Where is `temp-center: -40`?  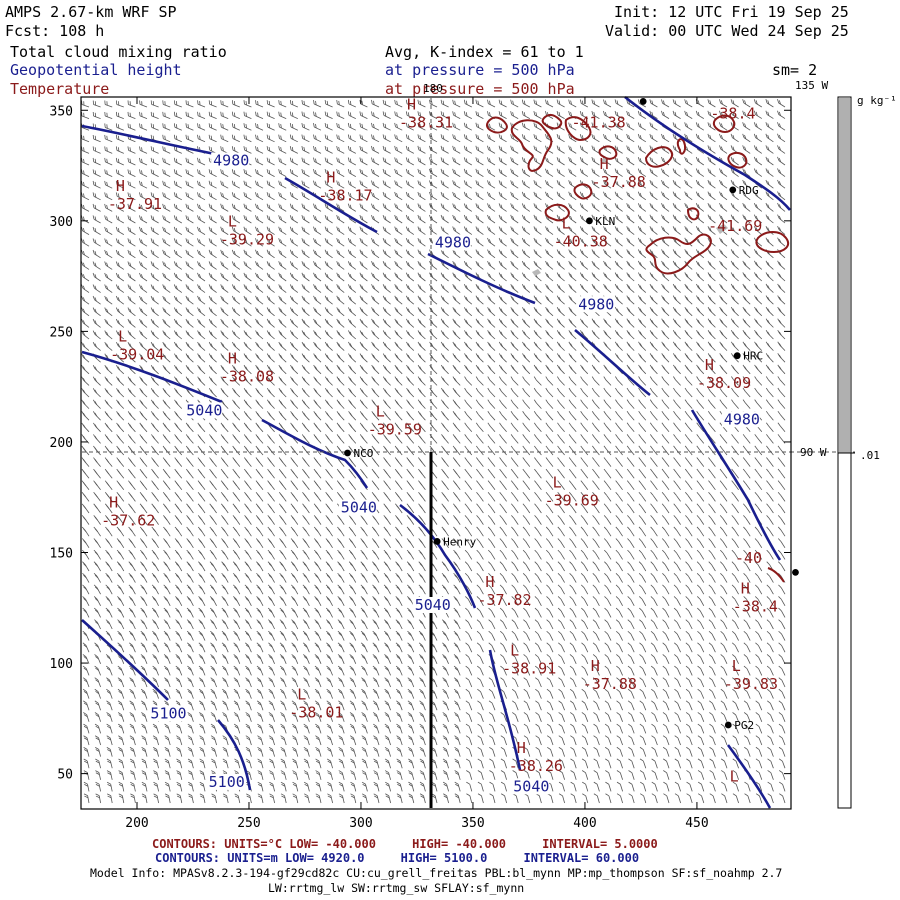
temp-center: -40 is located at coordinates (748, 558).